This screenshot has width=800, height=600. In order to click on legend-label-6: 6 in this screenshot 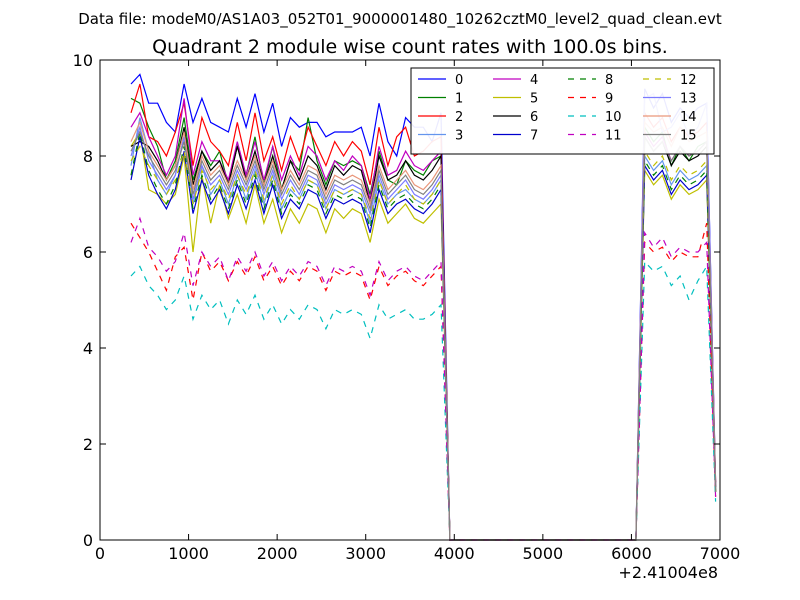, I will do `click(534, 117)`.